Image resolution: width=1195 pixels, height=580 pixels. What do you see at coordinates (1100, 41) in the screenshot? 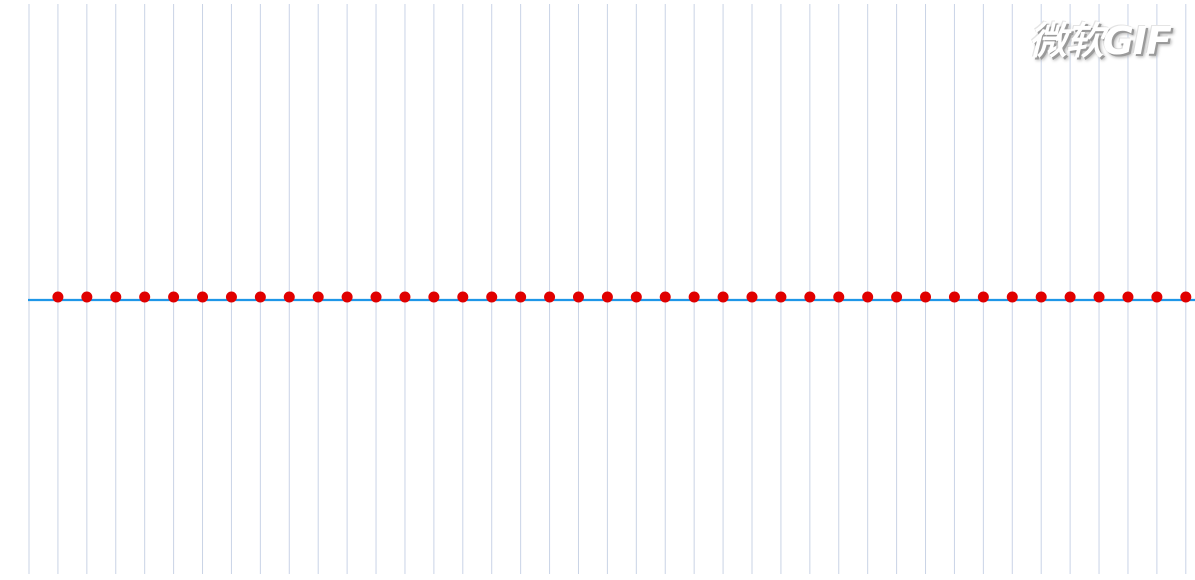
I see `watermark-logo: 微软GIF` at bounding box center [1100, 41].